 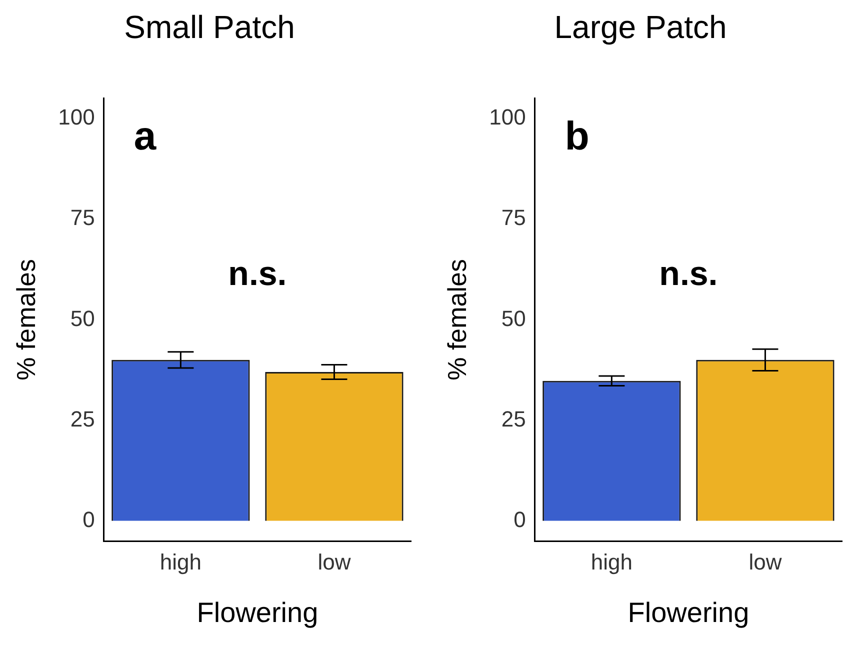 What do you see at coordinates (640, 27) in the screenshot?
I see `chart-title: Large Patch` at bounding box center [640, 27].